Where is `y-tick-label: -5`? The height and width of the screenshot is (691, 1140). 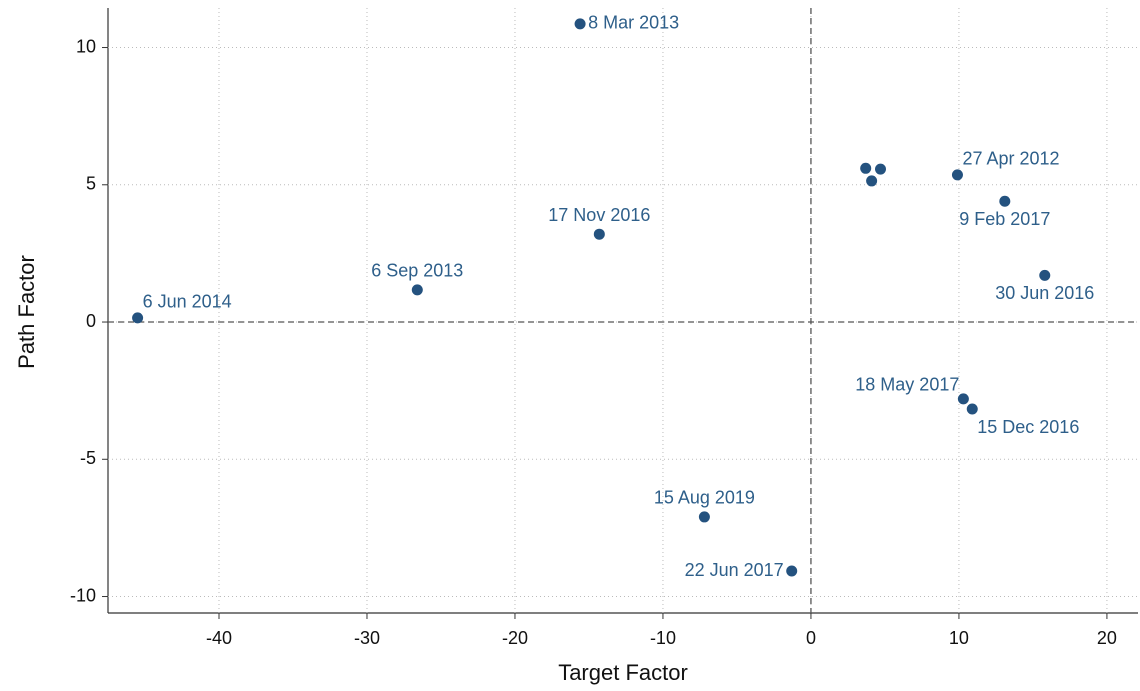
y-tick-label: -5 is located at coordinates (88, 458).